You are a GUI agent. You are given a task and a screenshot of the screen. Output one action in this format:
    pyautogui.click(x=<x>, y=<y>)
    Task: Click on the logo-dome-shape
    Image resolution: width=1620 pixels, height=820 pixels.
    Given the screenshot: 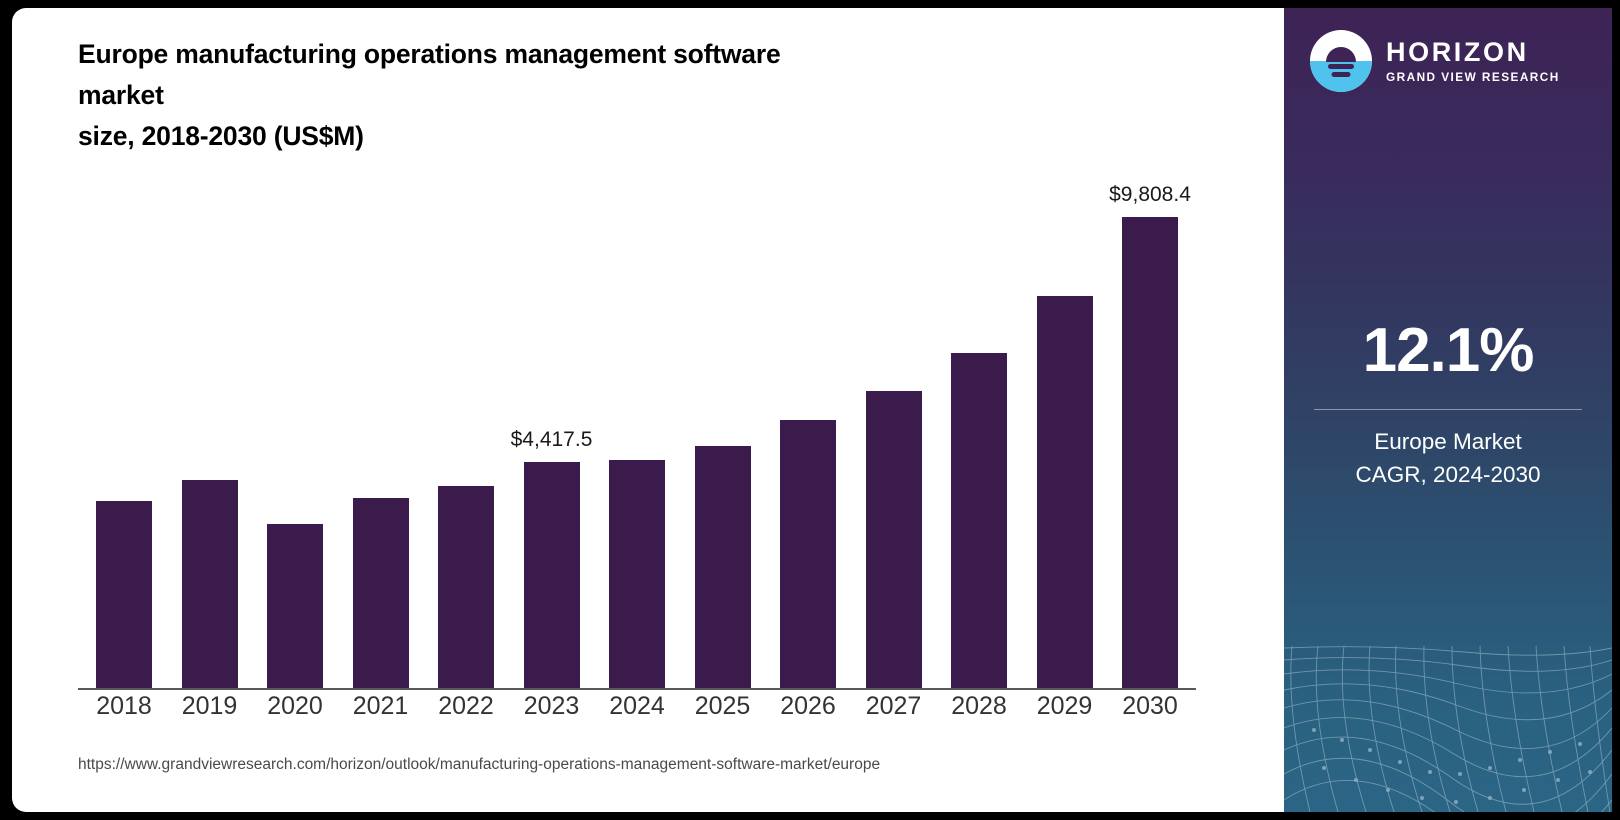 What is the action you would take?
    pyautogui.click(x=1341, y=54)
    